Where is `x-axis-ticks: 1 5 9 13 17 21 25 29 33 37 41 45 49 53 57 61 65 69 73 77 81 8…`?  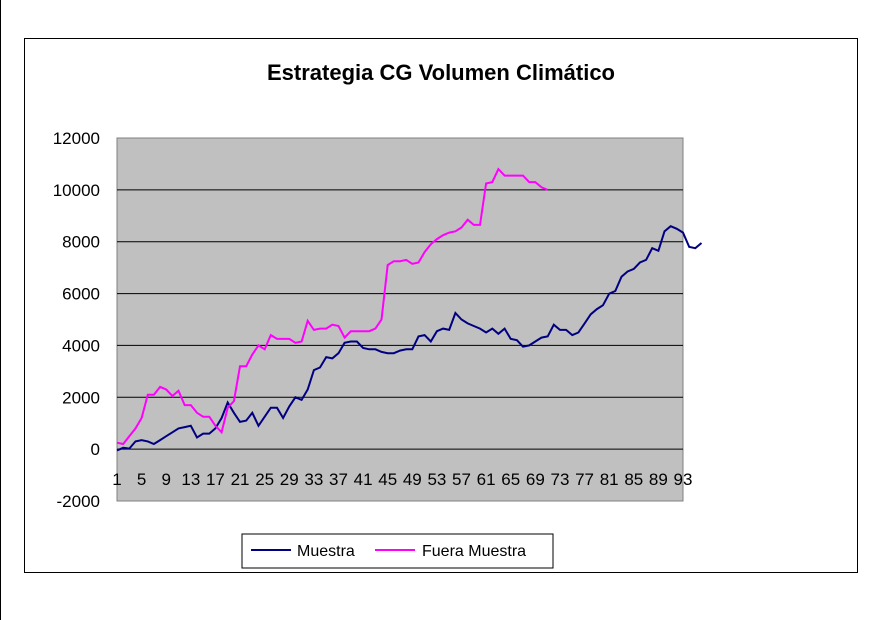
x-axis-ticks: 1 5 9 13 17 21 25 29 33 37 41 45 49 53 57 61 65 69 73 77 81 8… is located at coordinates (402, 479).